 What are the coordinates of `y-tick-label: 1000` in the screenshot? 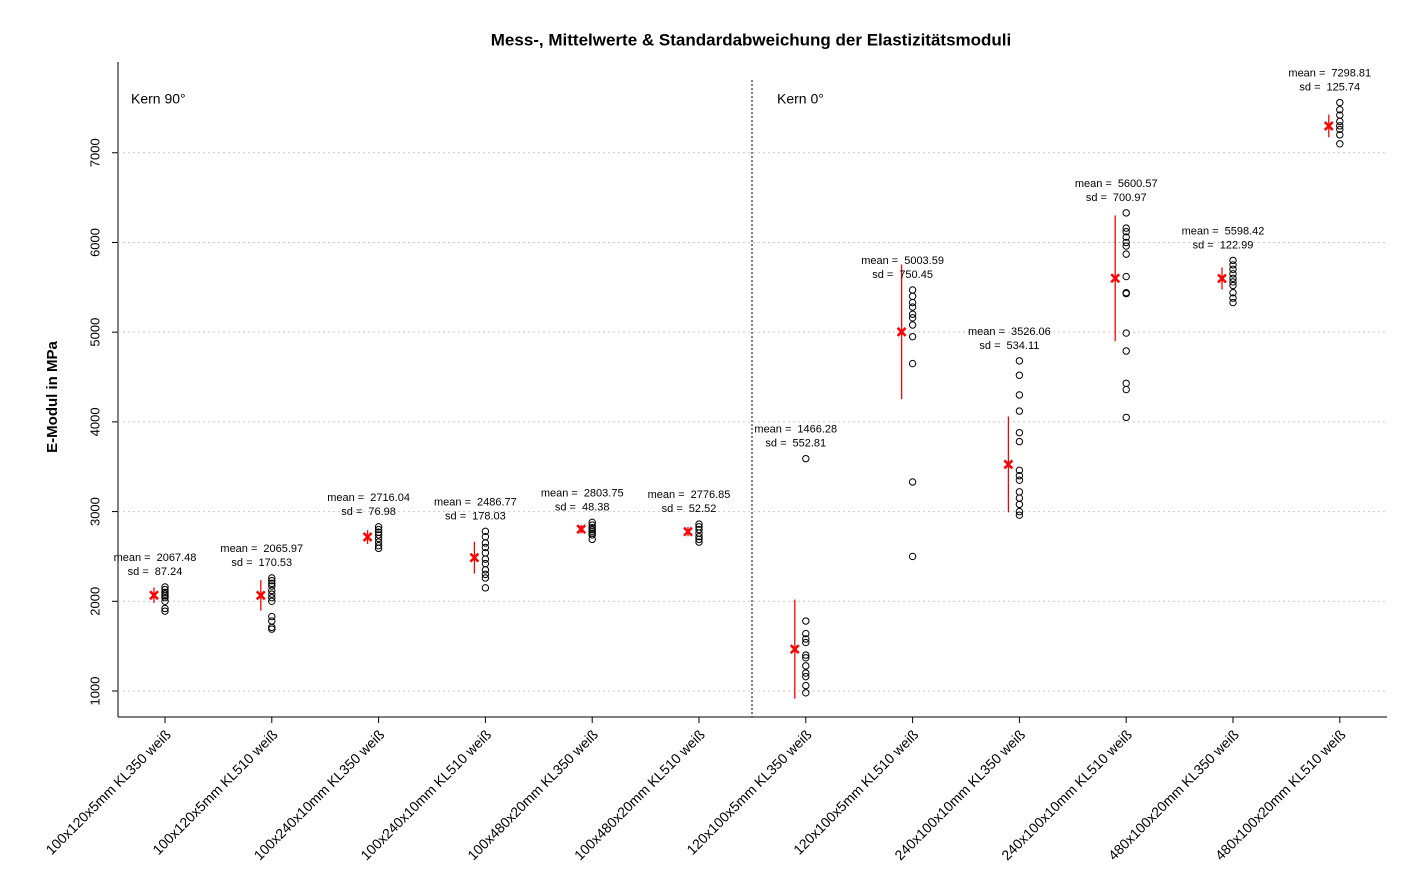 It's located at (94, 691).